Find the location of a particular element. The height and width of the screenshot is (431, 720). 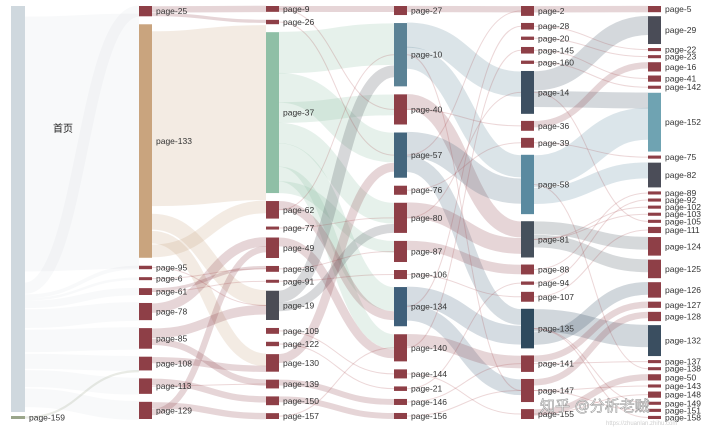

node-label-page-147: page-147 is located at coordinates (556, 391).